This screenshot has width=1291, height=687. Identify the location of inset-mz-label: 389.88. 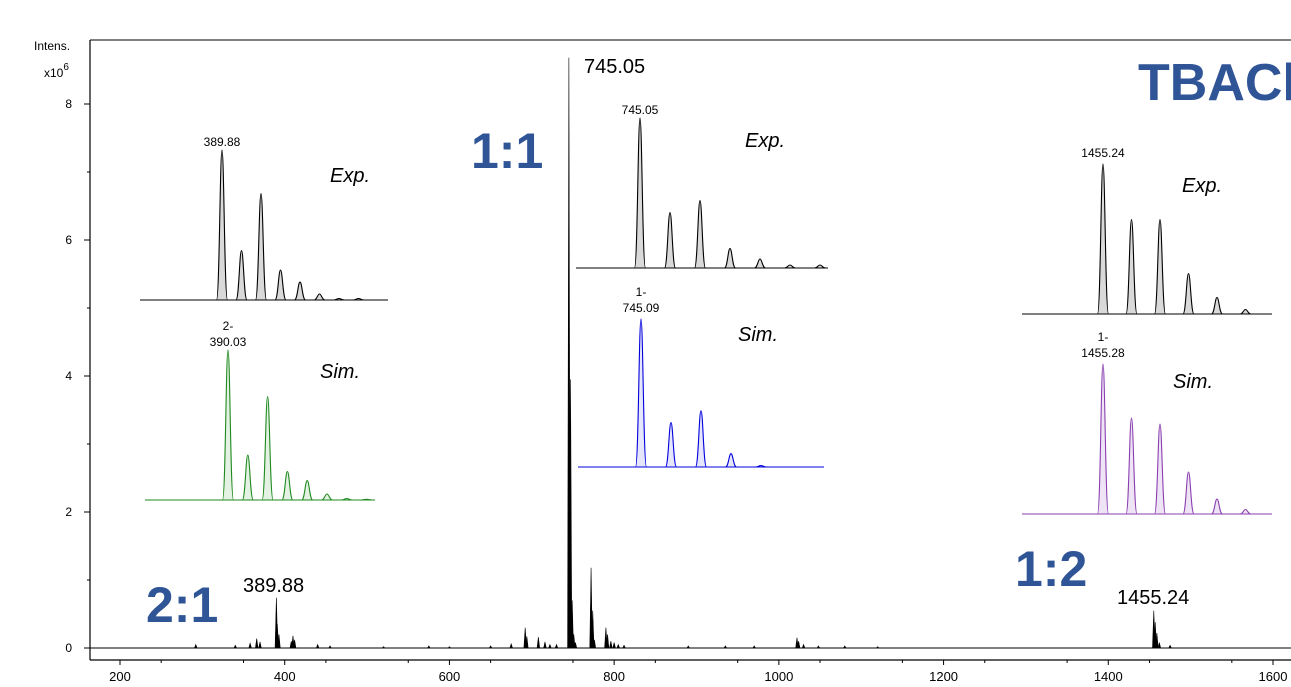
(222, 142).